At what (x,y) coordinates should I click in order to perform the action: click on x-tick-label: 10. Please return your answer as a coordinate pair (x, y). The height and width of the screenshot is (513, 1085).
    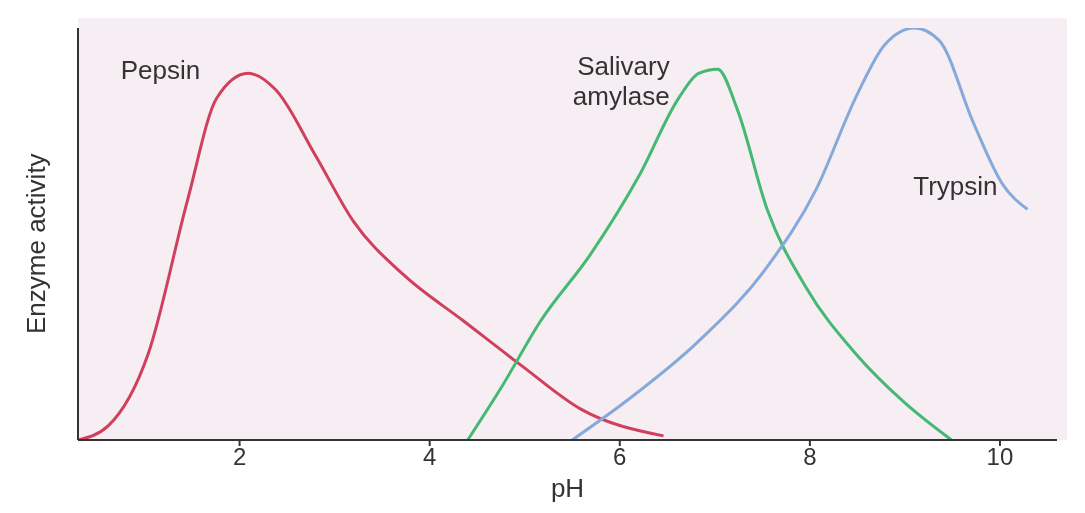
    Looking at the image, I should click on (1000, 457).